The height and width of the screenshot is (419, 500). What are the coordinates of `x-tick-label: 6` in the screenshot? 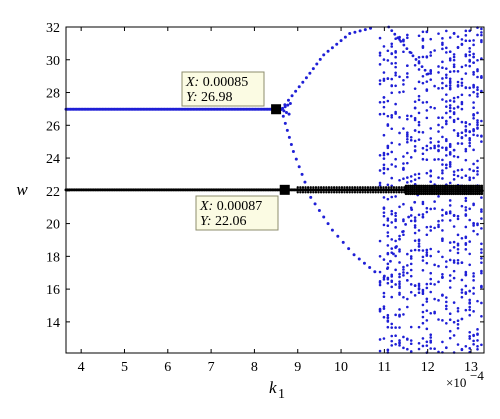 It's located at (167, 367).